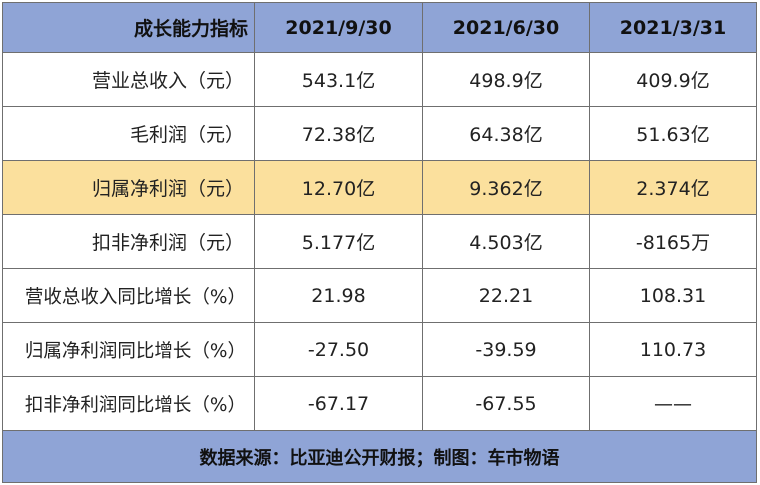 The width and height of the screenshot is (760, 485). What do you see at coordinates (128, 133) in the screenshot?
I see `row-label: 毛利润（元）` at bounding box center [128, 133].